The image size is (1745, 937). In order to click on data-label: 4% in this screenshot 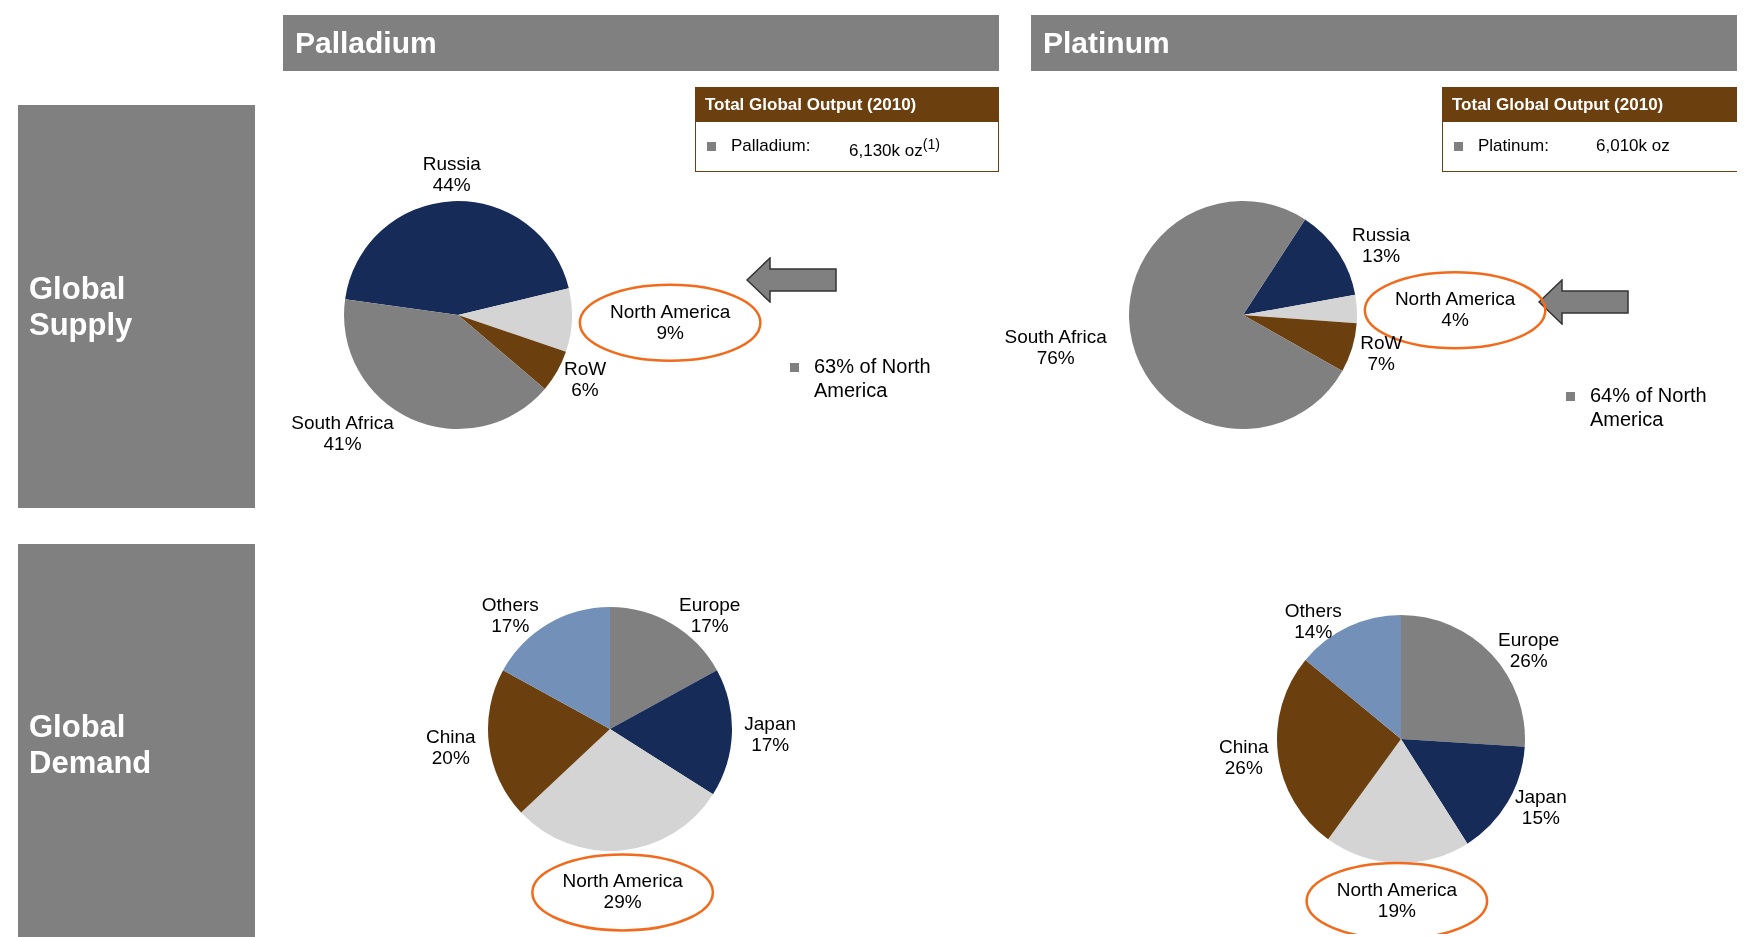, I will do `click(1455, 320)`.